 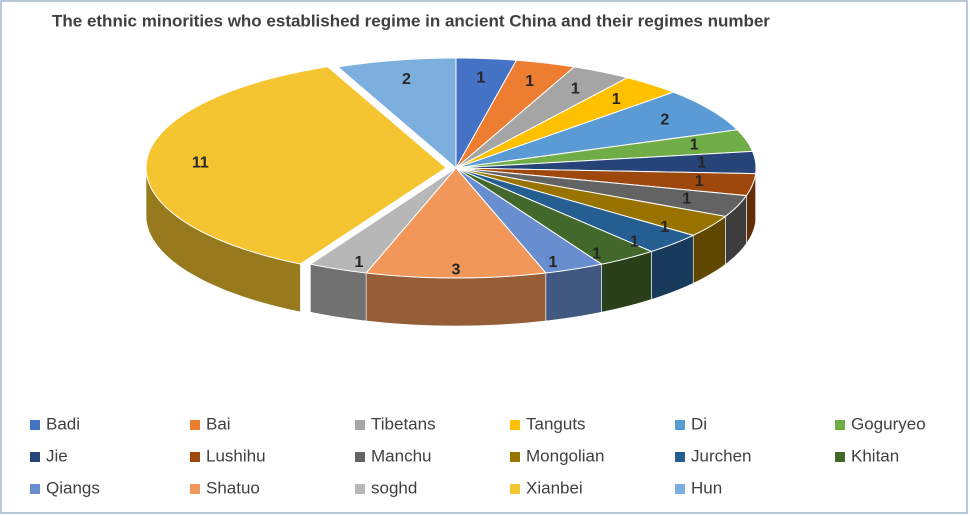 I want to click on data-label: 11, so click(x=200, y=162).